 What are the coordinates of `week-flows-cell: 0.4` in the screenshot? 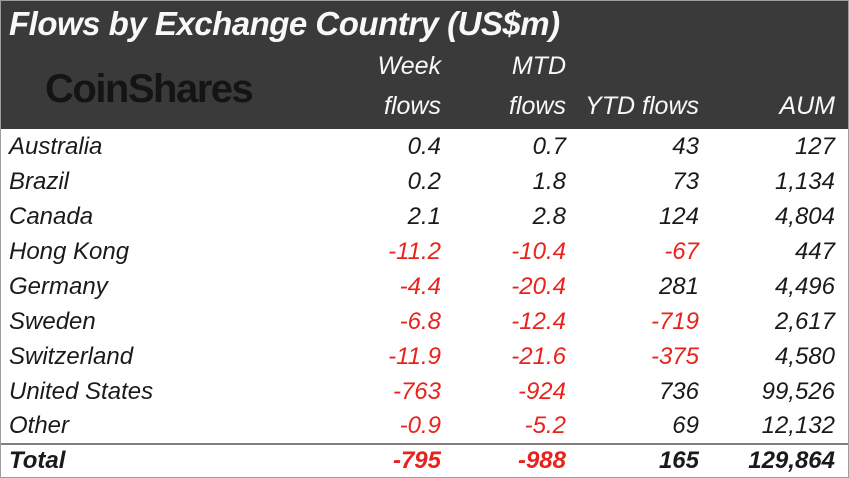 It's located at (424, 146).